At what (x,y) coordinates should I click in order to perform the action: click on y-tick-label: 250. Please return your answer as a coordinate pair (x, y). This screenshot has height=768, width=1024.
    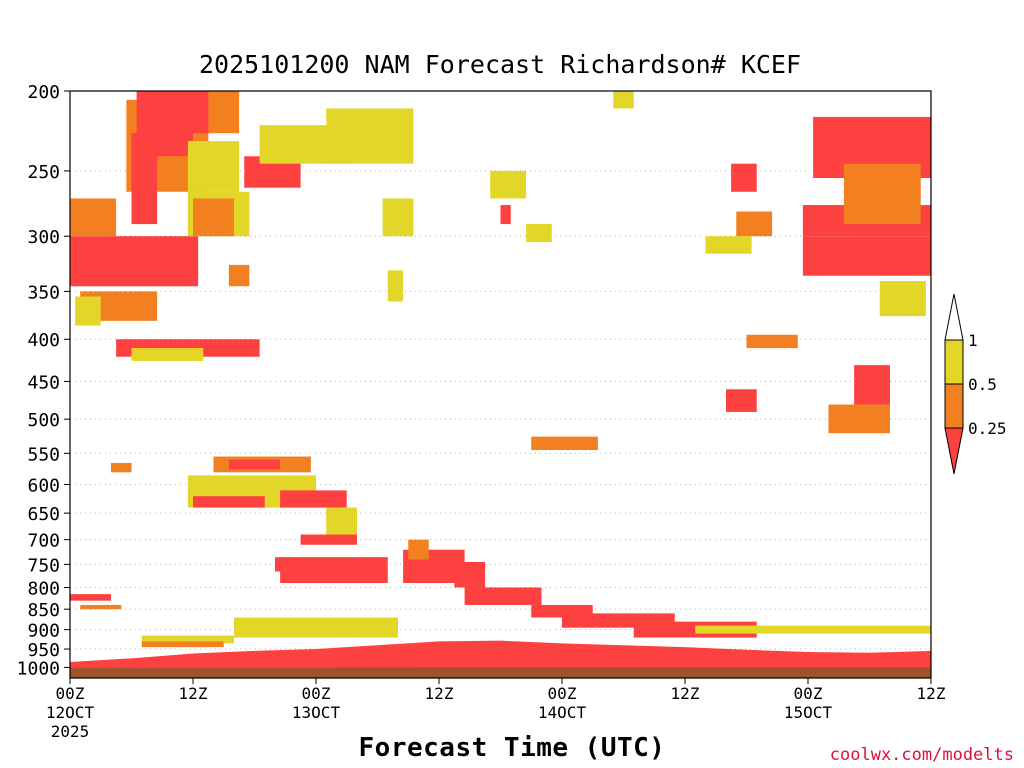
    Looking at the image, I should click on (43, 172).